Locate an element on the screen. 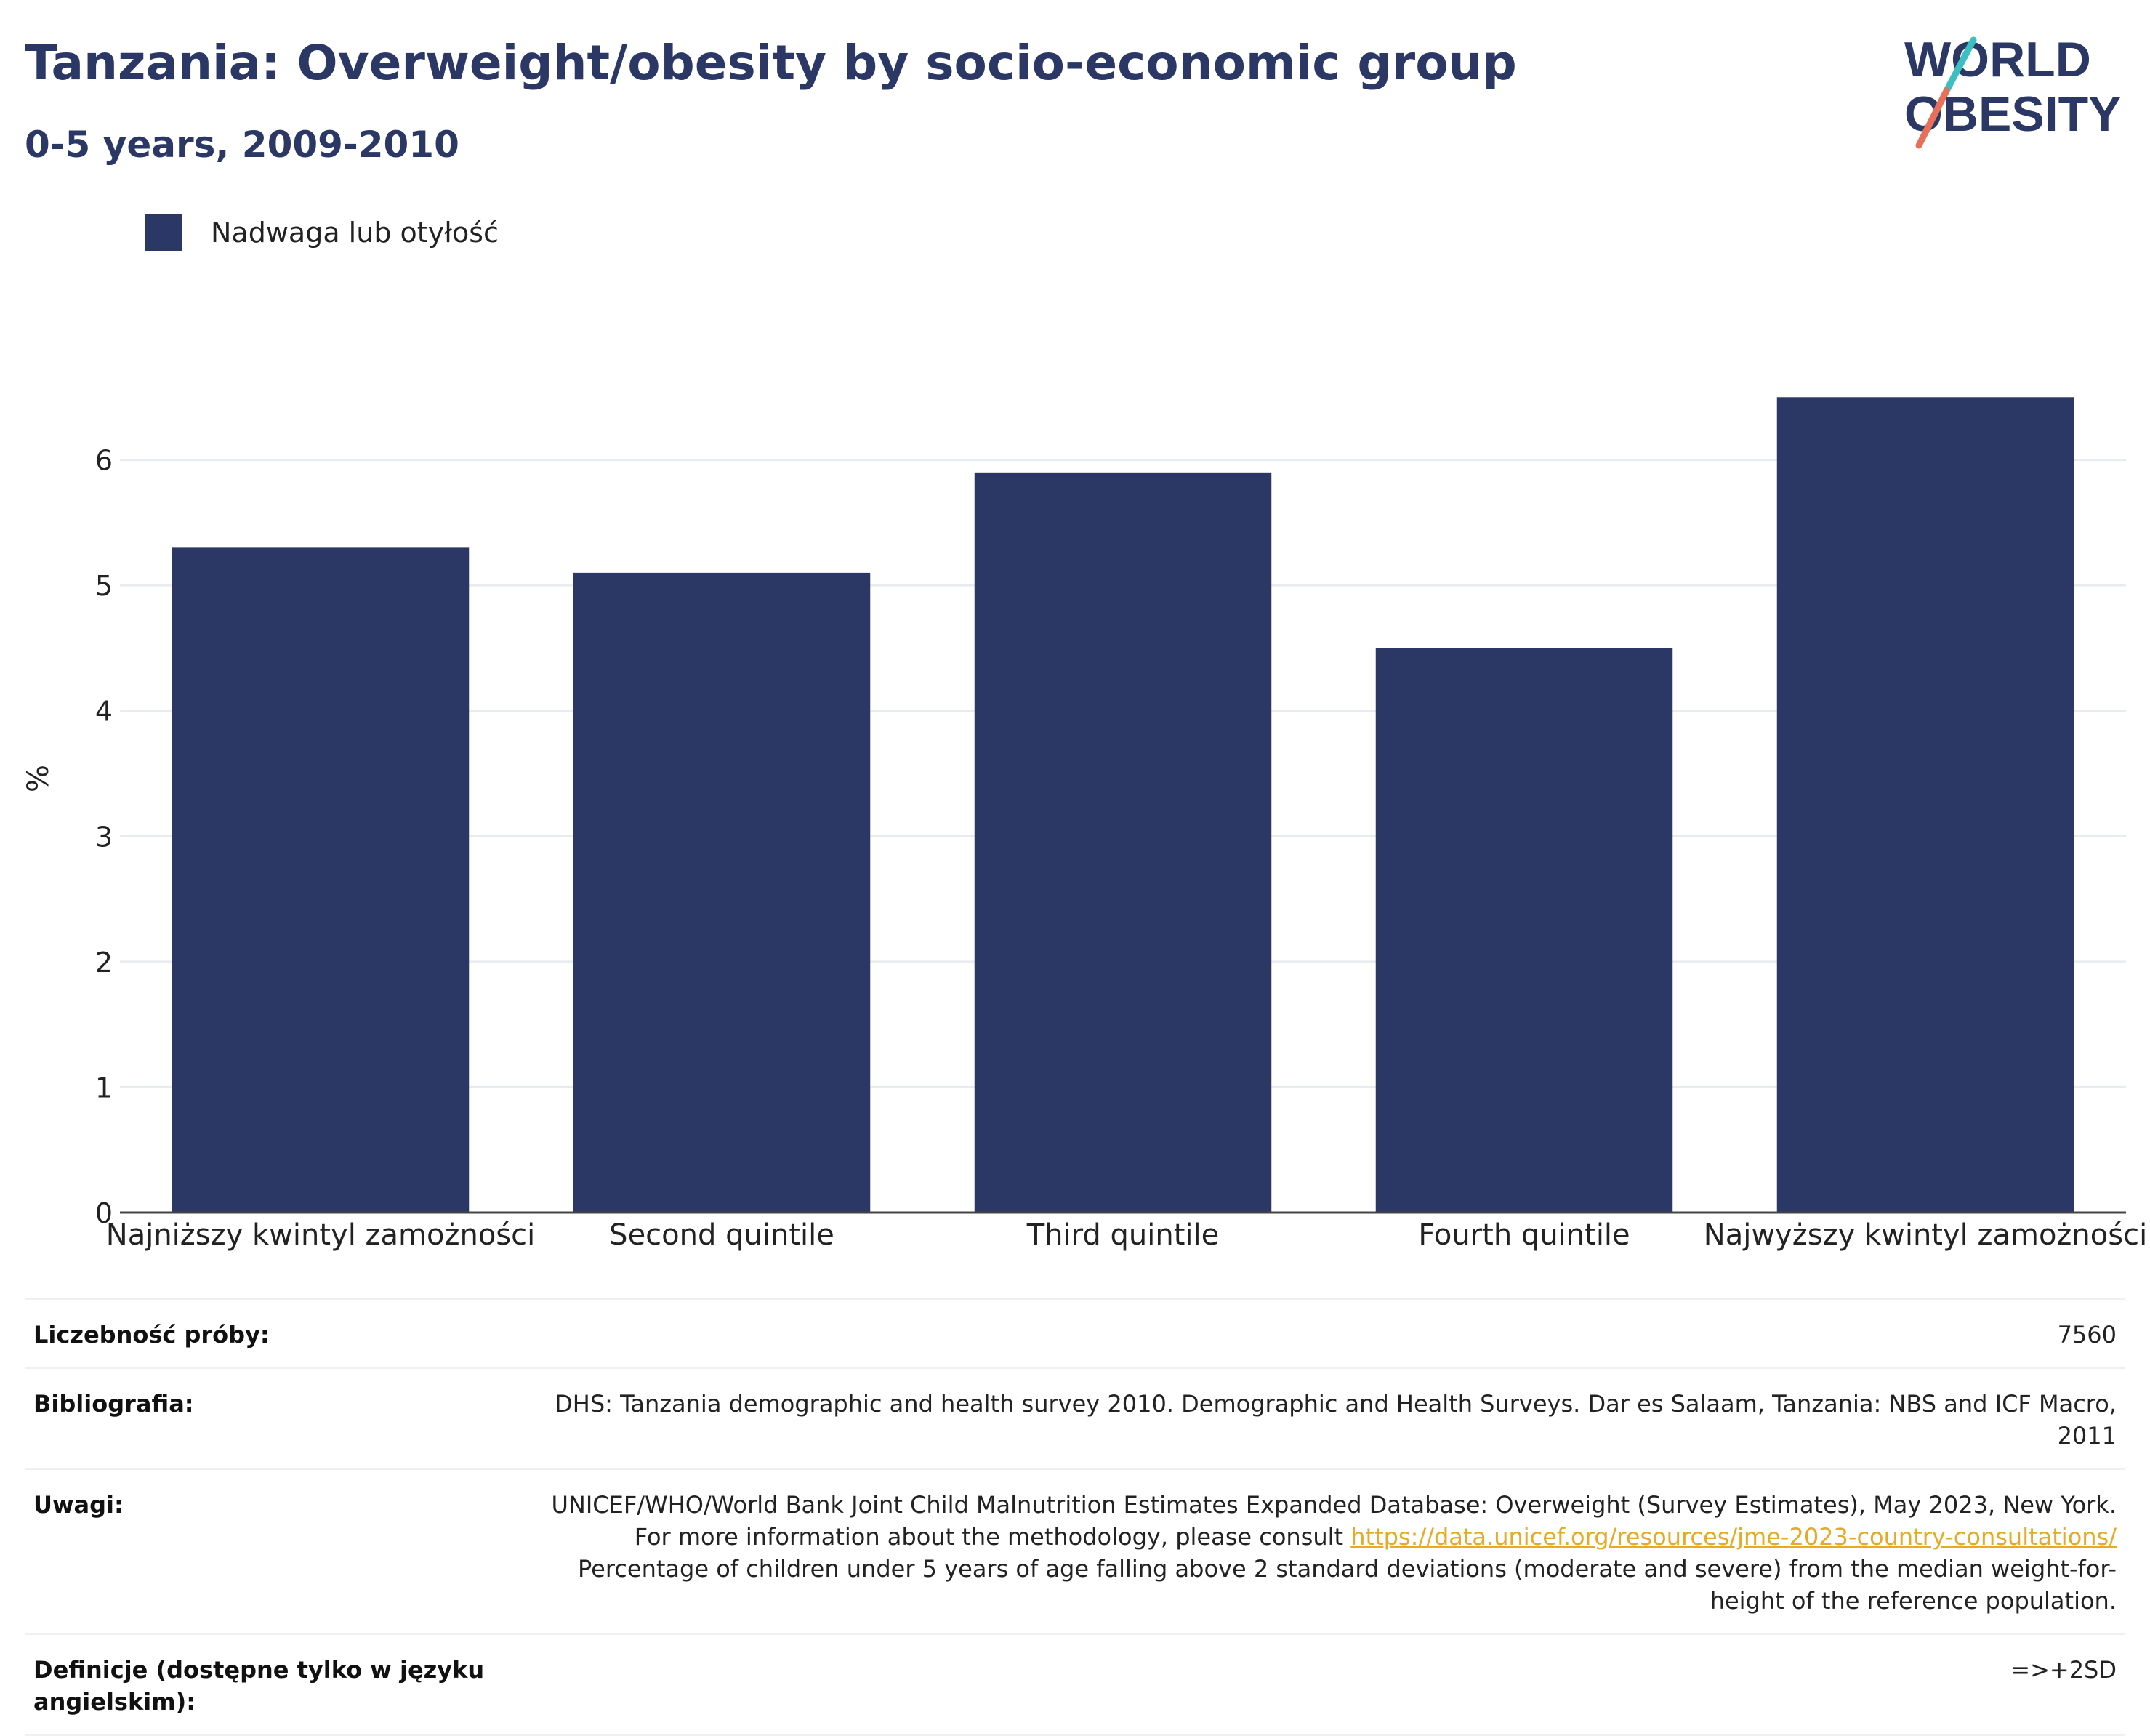 The width and height of the screenshot is (2150, 1736). x-tick-label: Fourth quintile is located at coordinates (1524, 1235).